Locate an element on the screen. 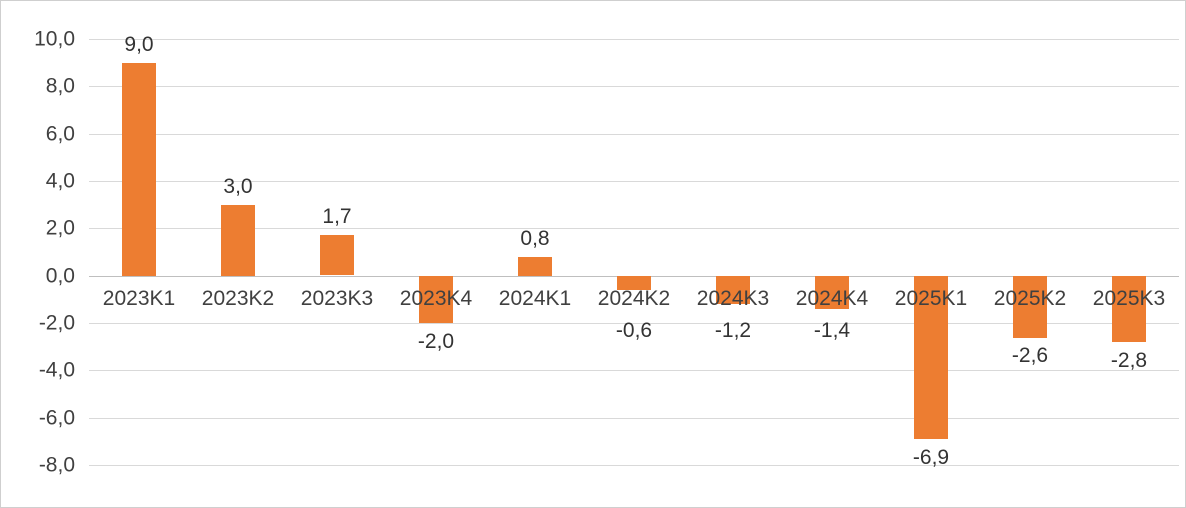 The width and height of the screenshot is (1186, 508). x-category-label: 2023K2 is located at coordinates (238, 298).